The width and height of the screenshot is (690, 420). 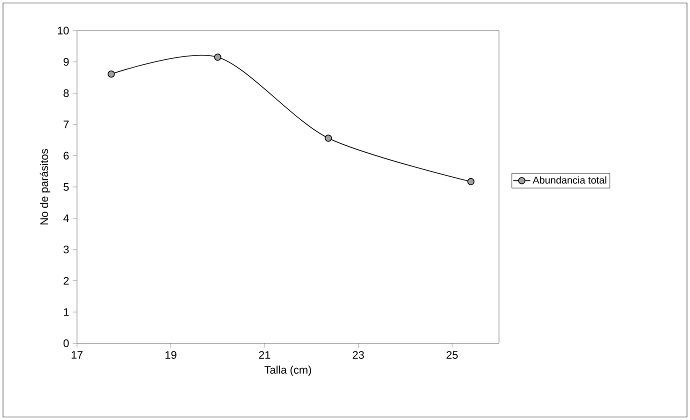 I want to click on y-tick-label: 4, so click(x=66, y=218).